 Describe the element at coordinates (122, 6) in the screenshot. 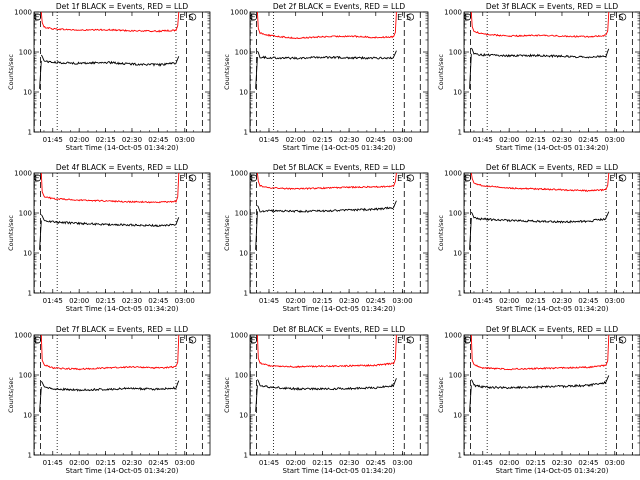

I see `chart-title: Det 1f BLACK = Events, RED = LLD` at that location.